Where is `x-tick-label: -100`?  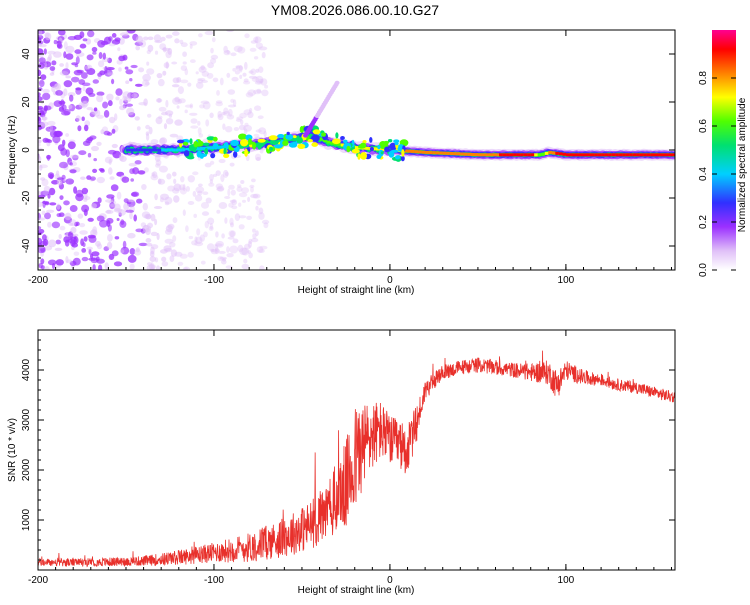 x-tick-label: -100 is located at coordinates (214, 280).